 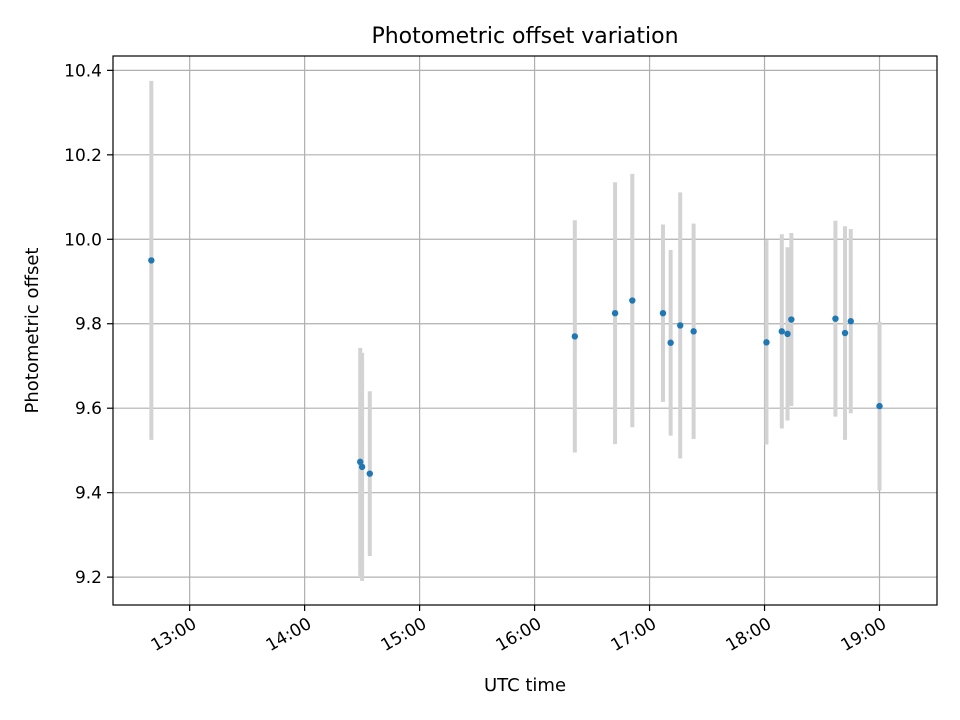 What do you see at coordinates (749, 635) in the screenshot?
I see `x-tick-label: 18:00` at bounding box center [749, 635].